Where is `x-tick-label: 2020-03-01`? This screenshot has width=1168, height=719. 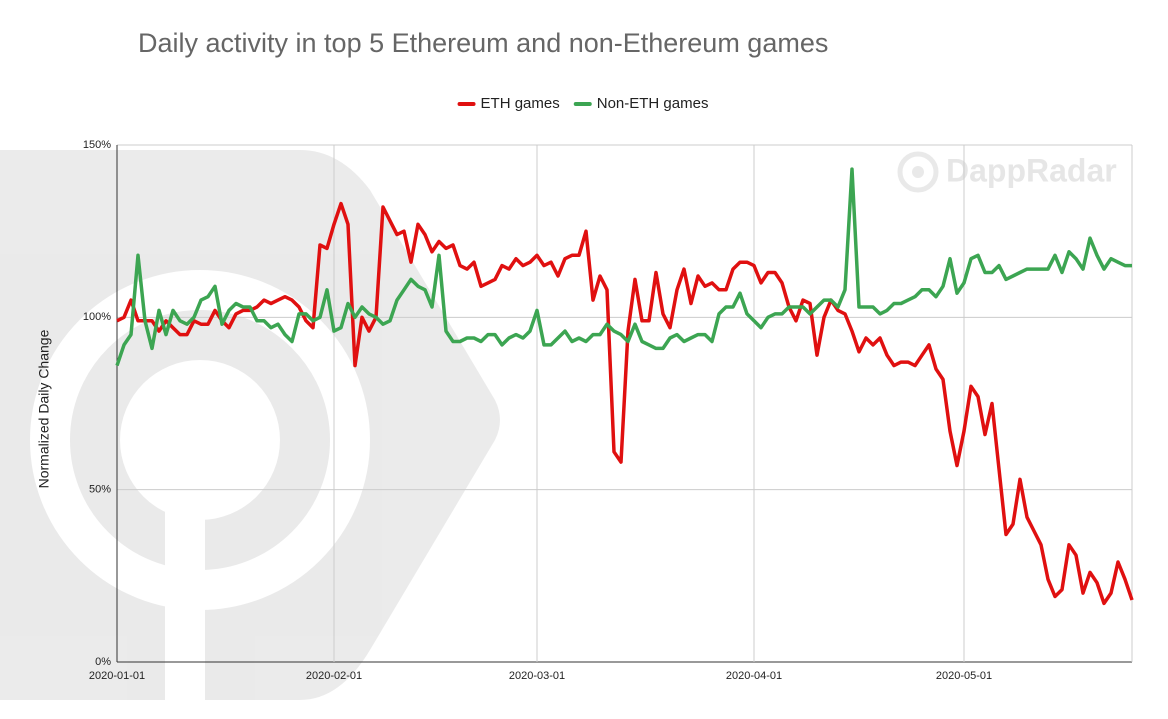
x-tick-label: 2020-03-01 is located at coordinates (537, 676).